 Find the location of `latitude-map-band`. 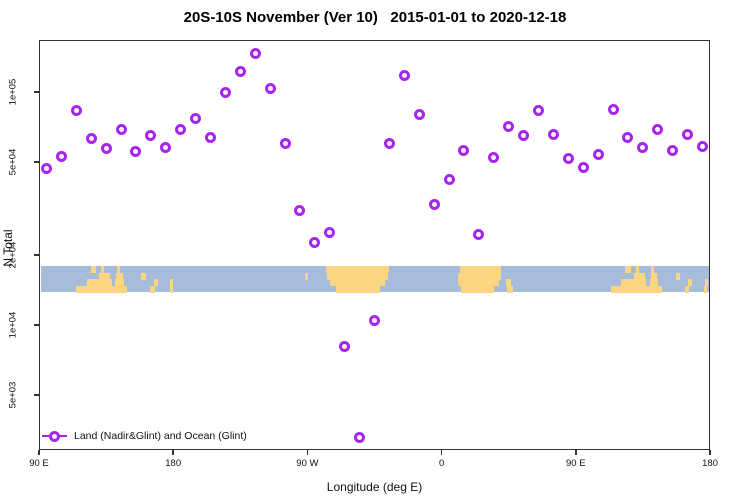

latitude-map-band is located at coordinates (374, 279).